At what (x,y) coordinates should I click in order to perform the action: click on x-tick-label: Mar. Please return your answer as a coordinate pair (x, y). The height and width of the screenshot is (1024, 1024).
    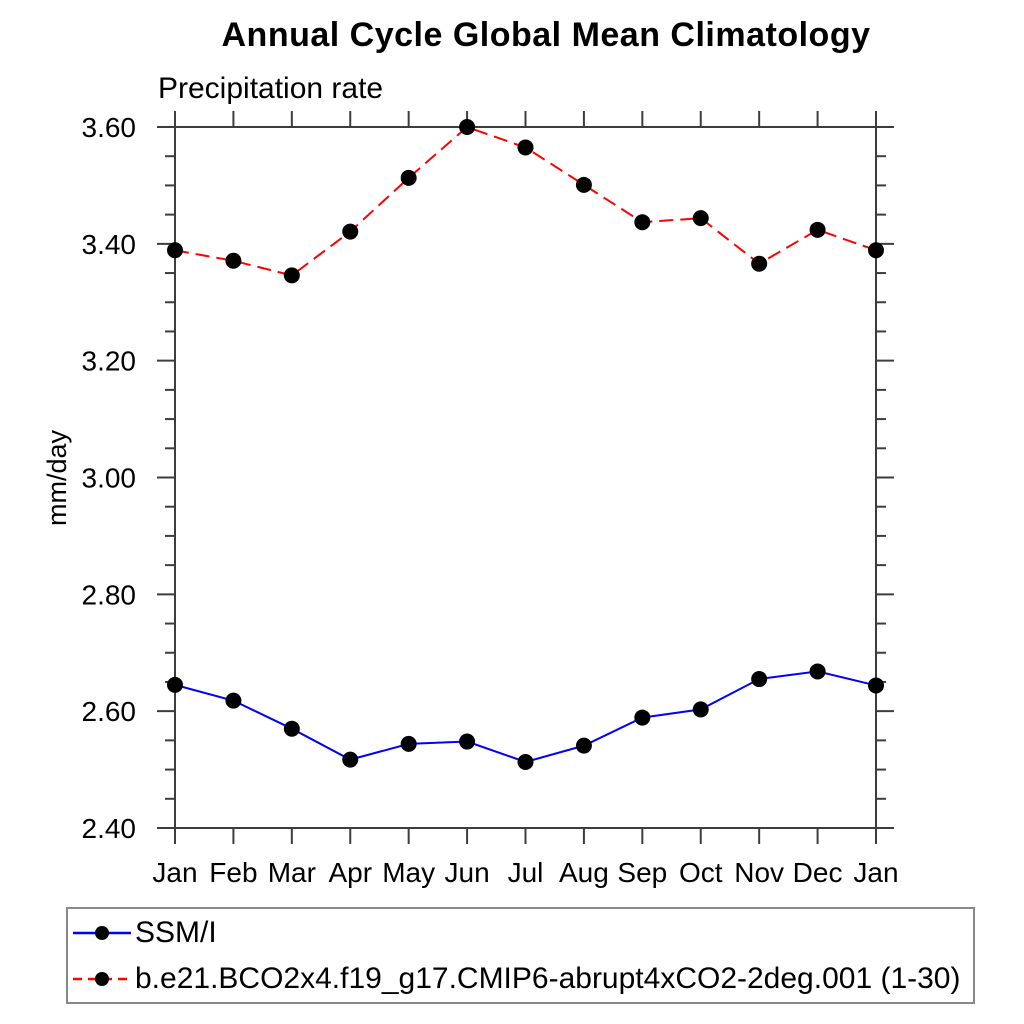
    Looking at the image, I should click on (292, 872).